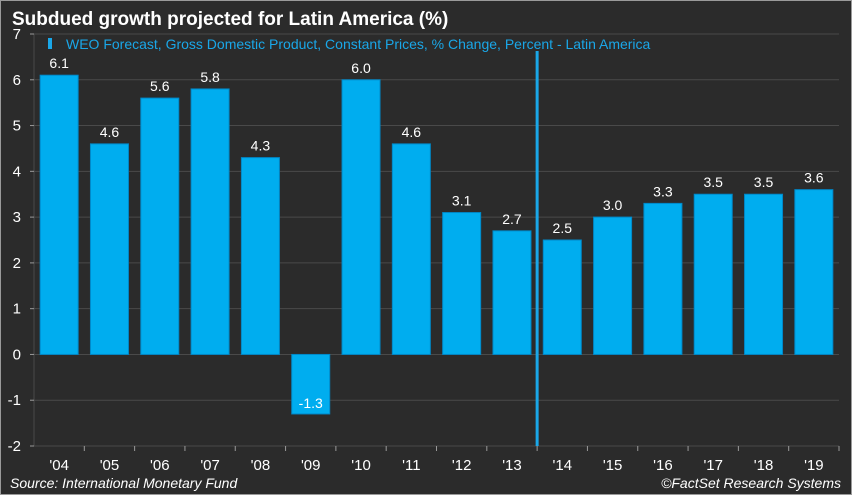 The width and height of the screenshot is (852, 495). Describe the element at coordinates (411, 465) in the screenshot. I see `x-tick-label: '11` at that location.